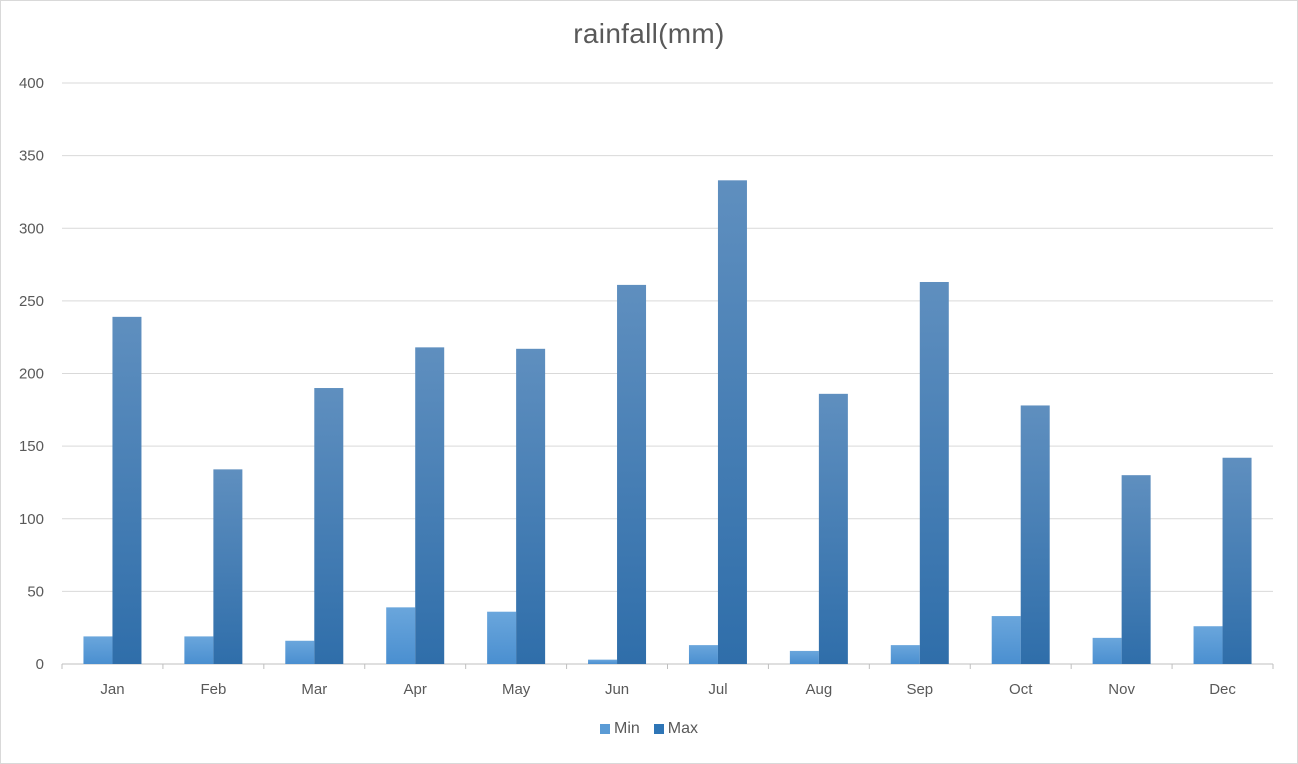 The image size is (1298, 764). Describe the element at coordinates (1222, 689) in the screenshot. I see `x-tick-label: Dec` at that location.